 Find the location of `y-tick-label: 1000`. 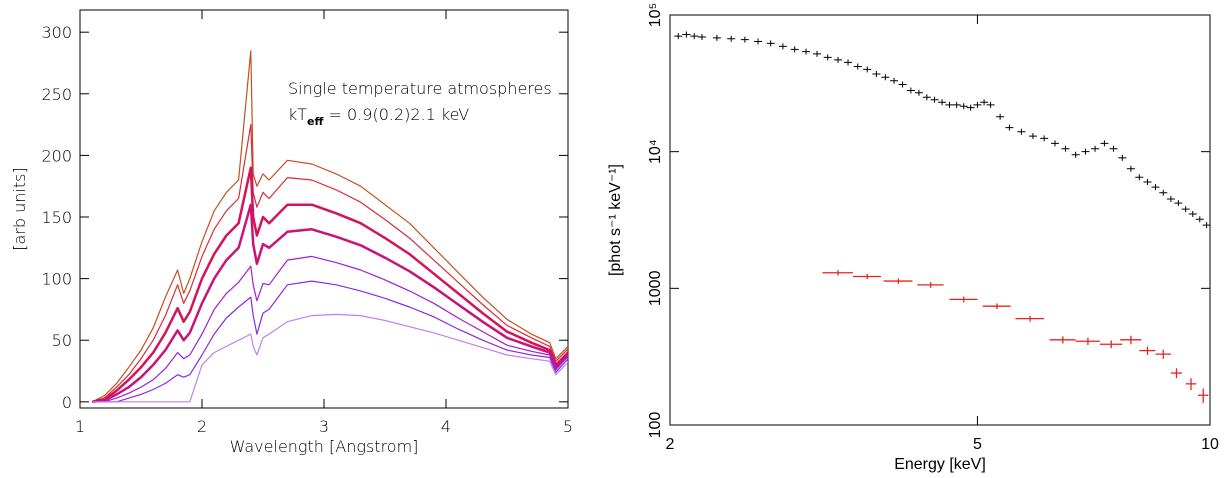

y-tick-label: 1000 is located at coordinates (655, 288).